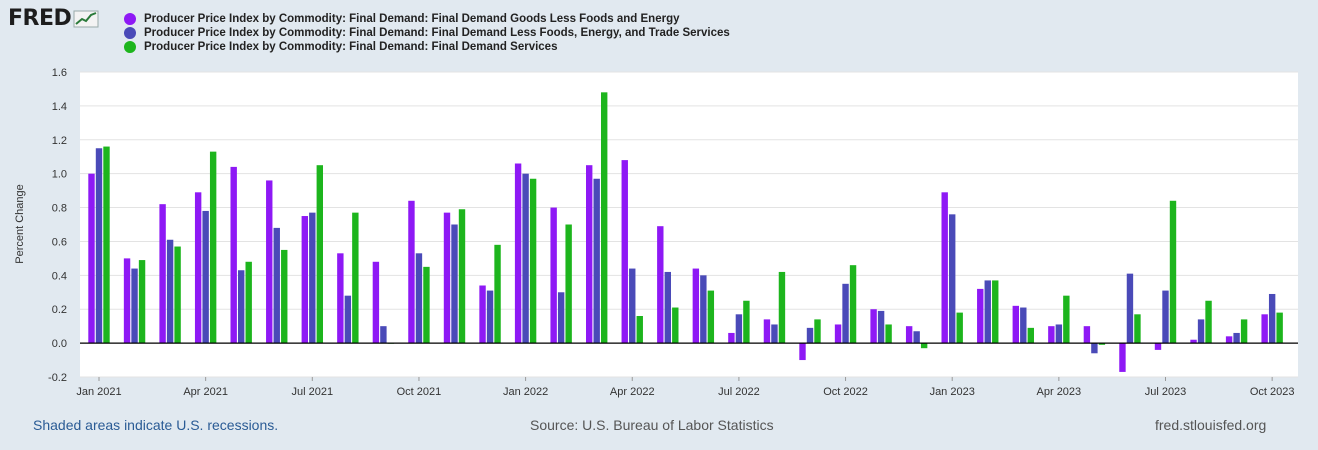  I want to click on site-link: fred.stlouisfed.org, so click(1211, 425).